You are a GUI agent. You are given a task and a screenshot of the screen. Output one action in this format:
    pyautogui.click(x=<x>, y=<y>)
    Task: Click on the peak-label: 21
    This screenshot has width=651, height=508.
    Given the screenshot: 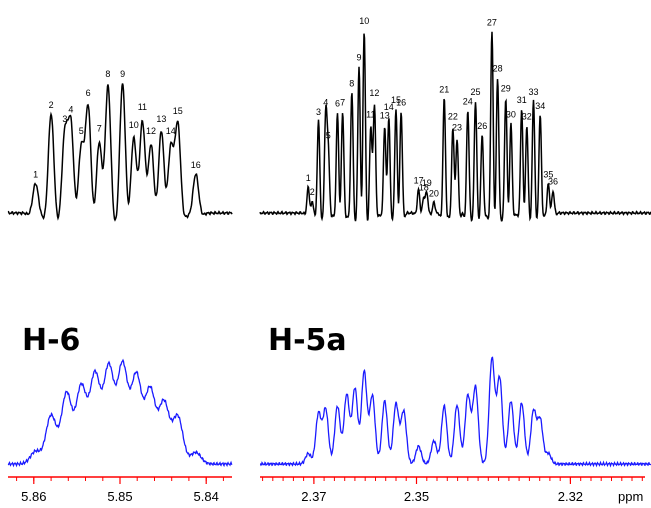 What is the action you would take?
    pyautogui.click(x=444, y=90)
    